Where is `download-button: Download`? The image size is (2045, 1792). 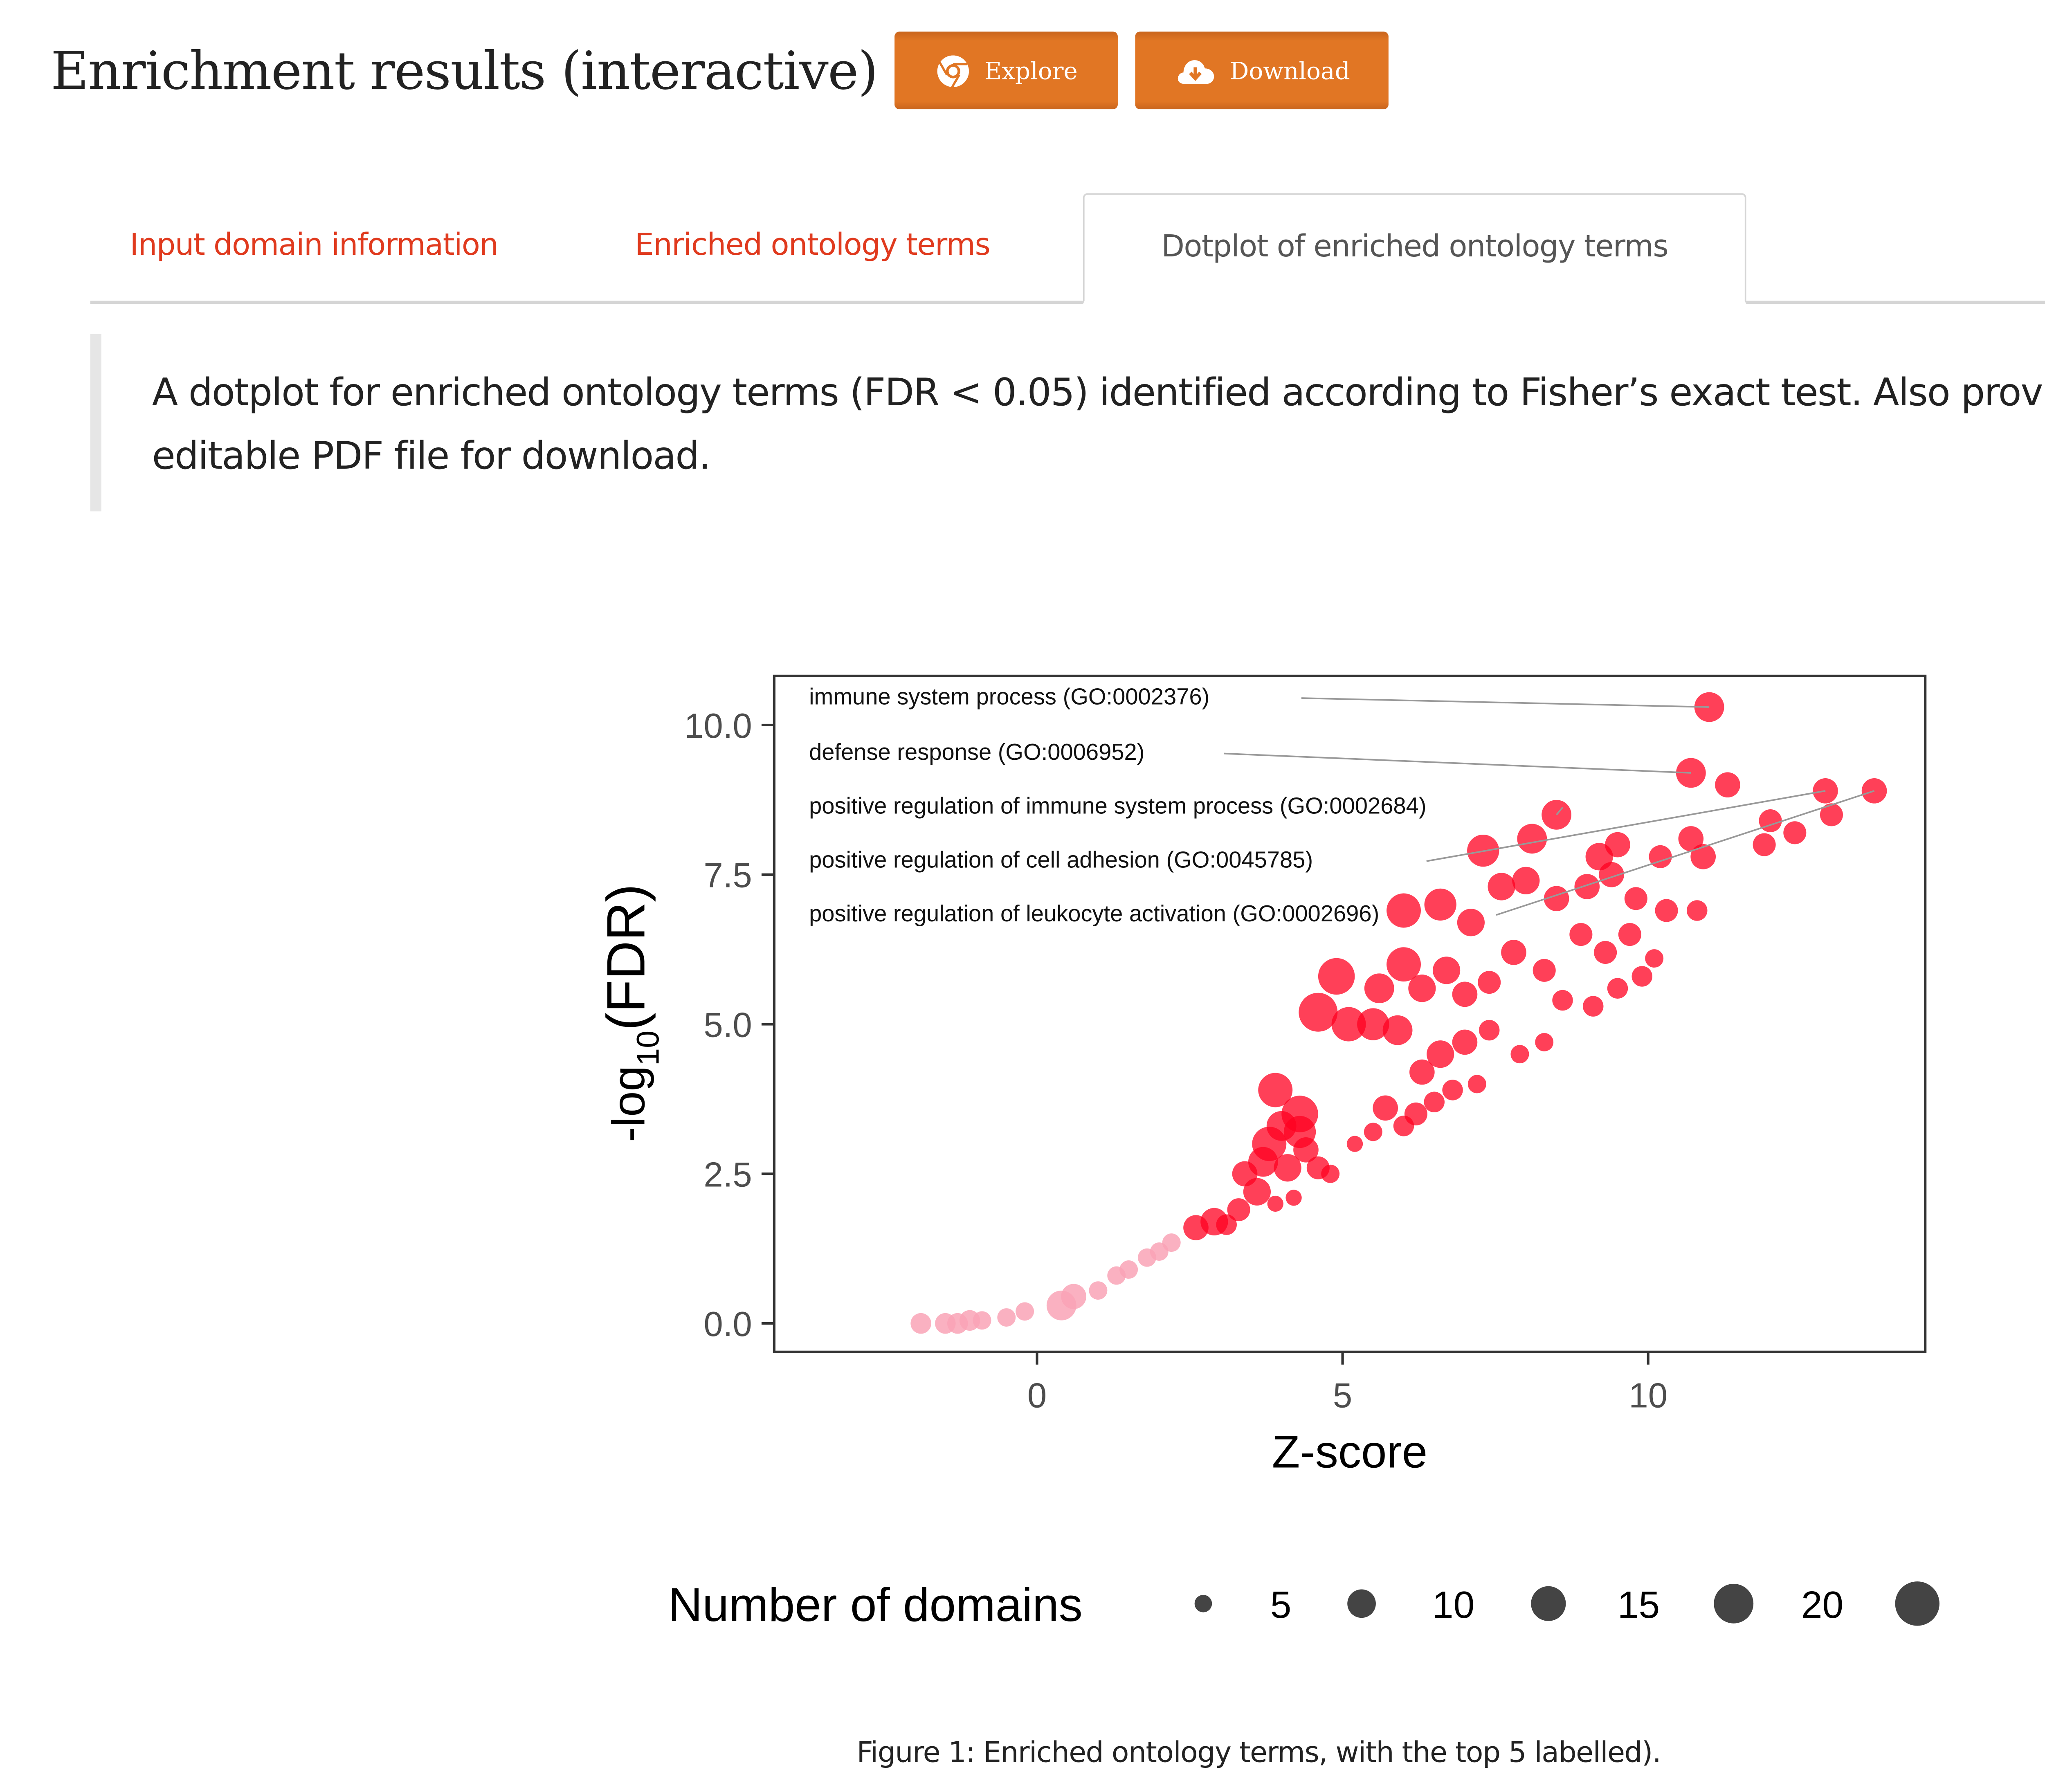
download-button: Download is located at coordinates (1262, 70).